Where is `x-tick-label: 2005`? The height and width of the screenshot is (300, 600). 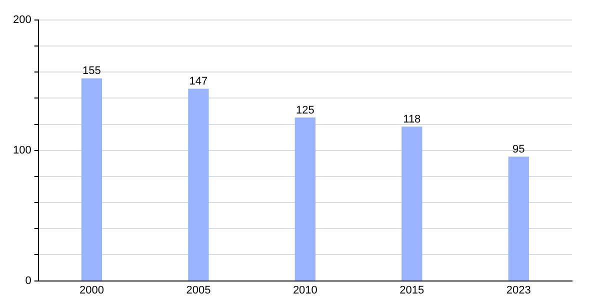 x-tick-label: 2005 is located at coordinates (198, 290).